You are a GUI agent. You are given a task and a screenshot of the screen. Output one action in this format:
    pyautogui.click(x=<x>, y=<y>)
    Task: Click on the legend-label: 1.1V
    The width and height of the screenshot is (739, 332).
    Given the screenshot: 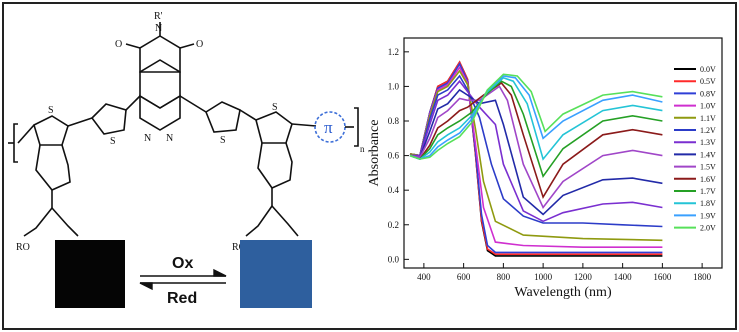 What is the action you would take?
    pyautogui.click(x=708, y=118)
    